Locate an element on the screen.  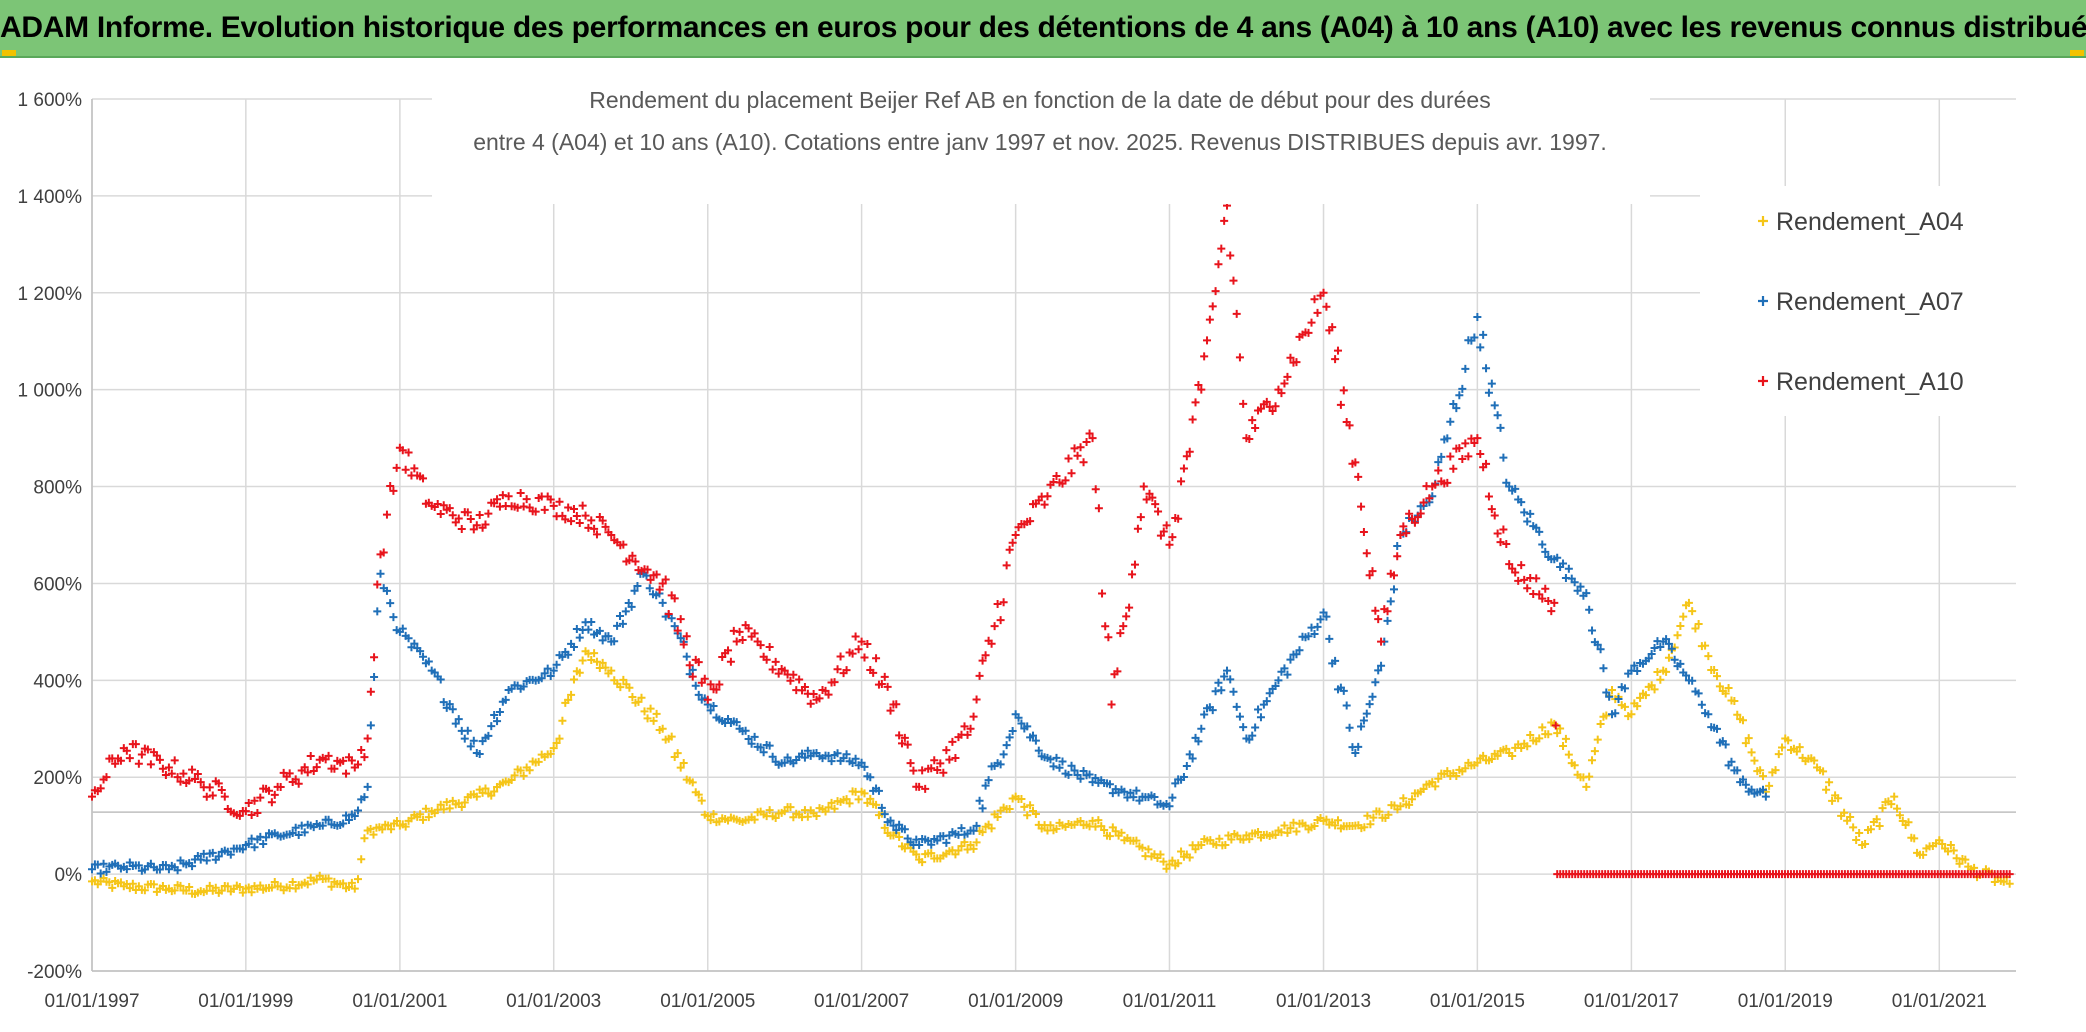
x-tick-label: 01/01/2005 is located at coordinates (707, 1001).